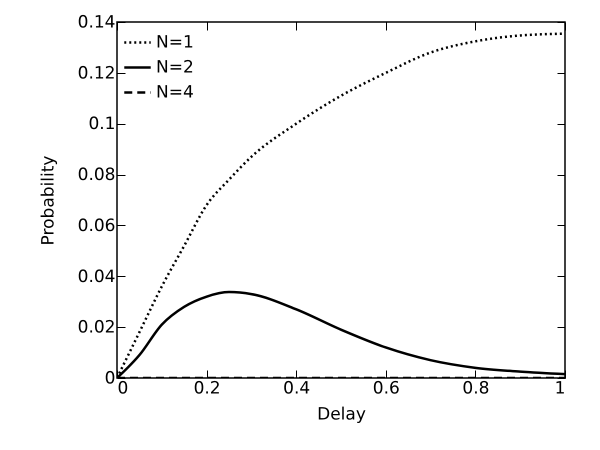 This screenshot has height=450, width=600. I want to click on y-tick-label: 0.02, so click(97, 328).